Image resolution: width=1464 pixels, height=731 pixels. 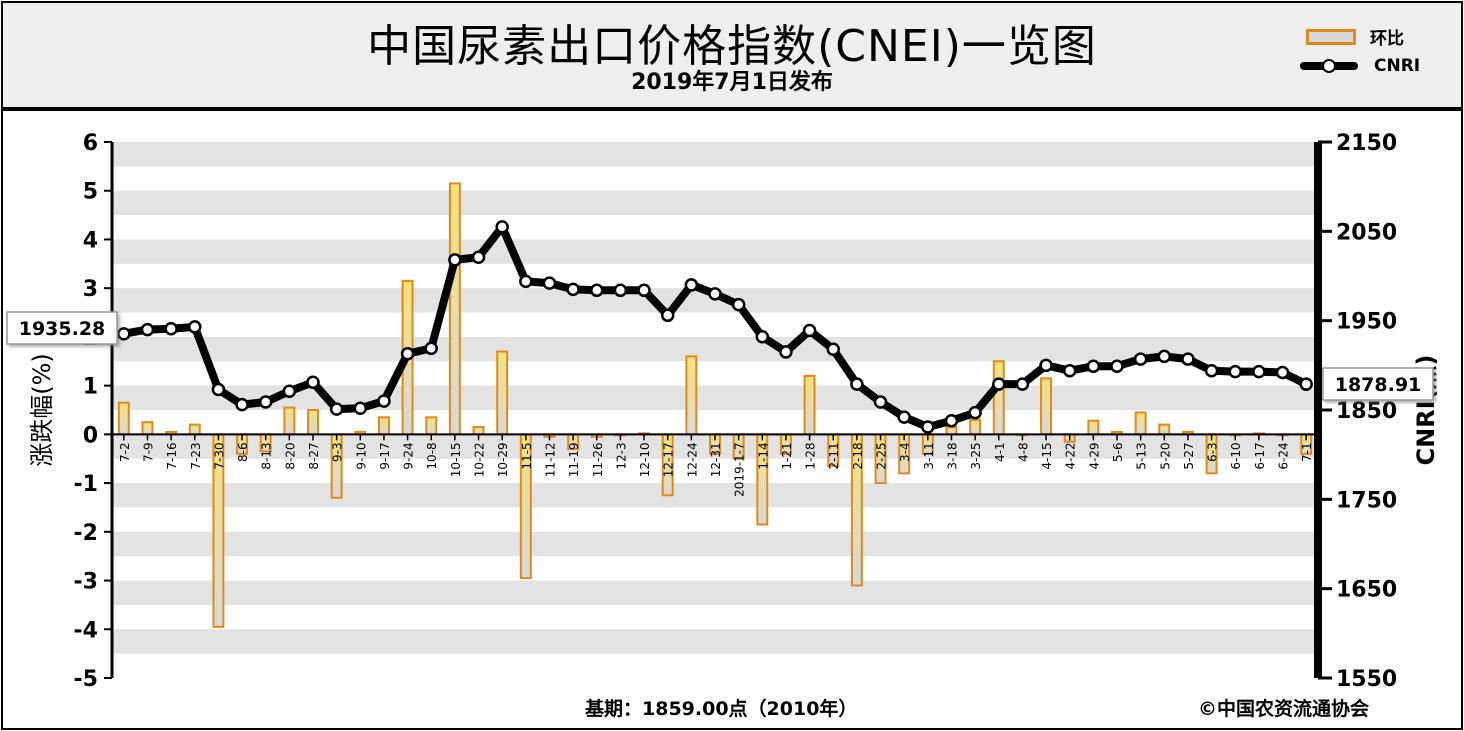 What do you see at coordinates (503, 459) in the screenshot?
I see `x-tick-label: 10-29` at bounding box center [503, 459].